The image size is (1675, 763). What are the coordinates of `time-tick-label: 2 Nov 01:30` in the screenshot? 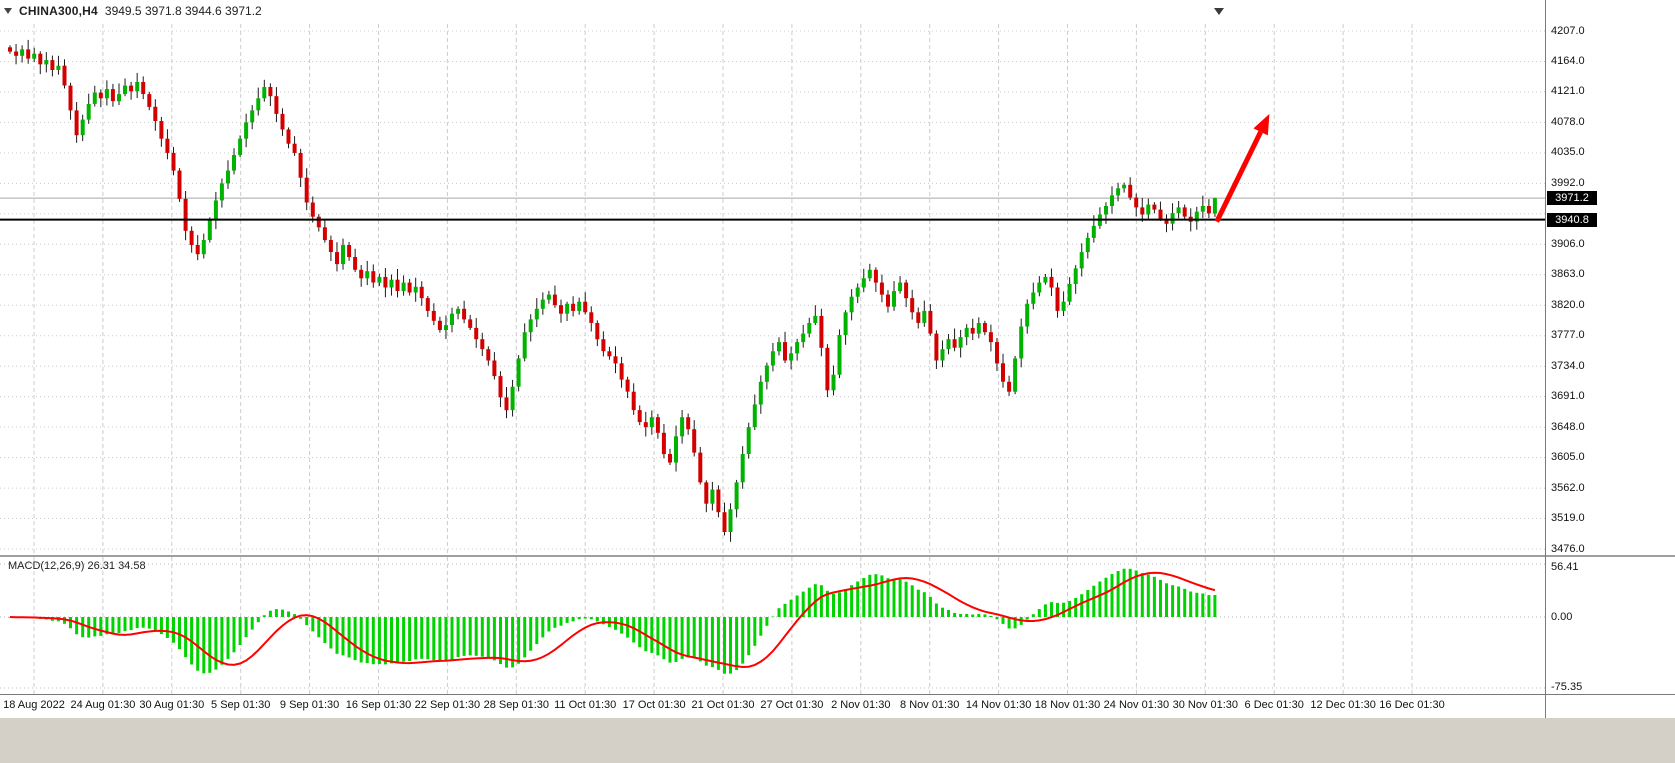 It's located at (861, 705).